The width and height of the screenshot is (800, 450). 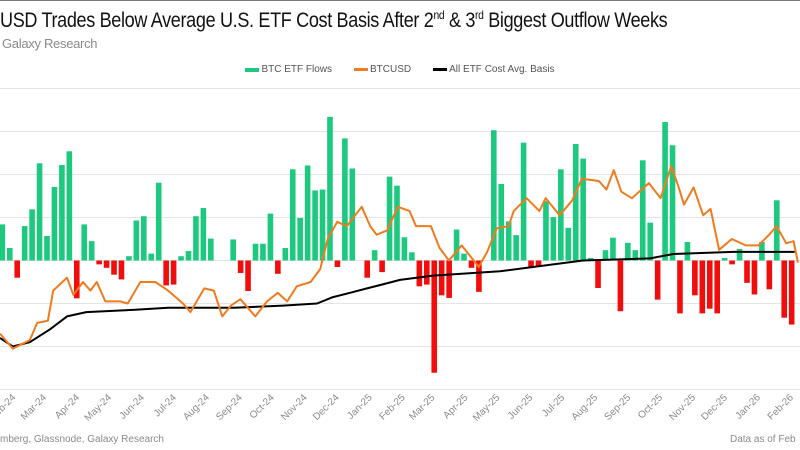 What do you see at coordinates (494, 69) in the screenshot?
I see `legend-item-basis: All ETF Cost Avg. Basis` at bounding box center [494, 69].